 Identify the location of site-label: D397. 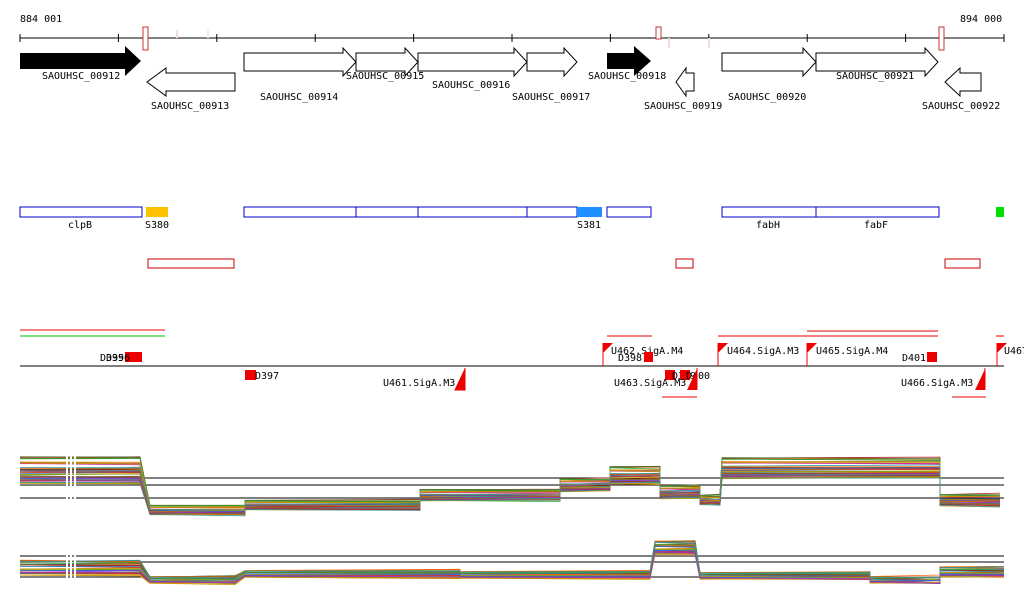
(267, 376).